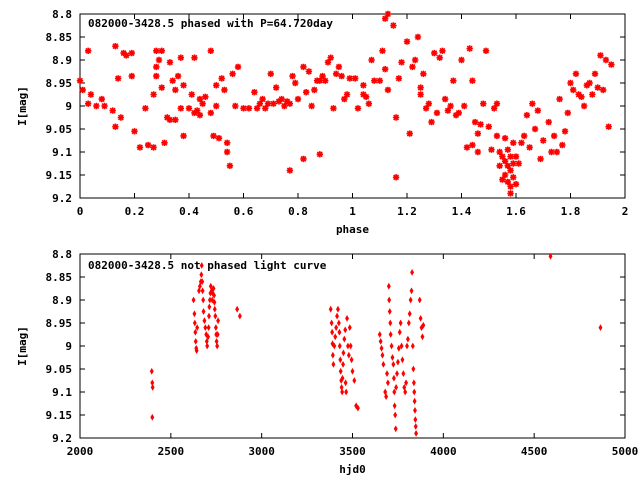  What do you see at coordinates (80, 451) in the screenshot?
I see `x-tick-label: 2000` at bounding box center [80, 451].